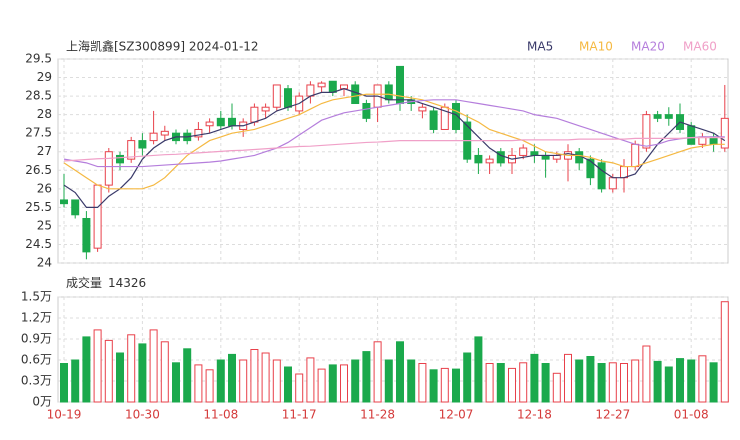 This screenshot has height=440, width=740. What do you see at coordinates (700, 47) in the screenshot?
I see `legend-label: MA60` at bounding box center [700, 47].